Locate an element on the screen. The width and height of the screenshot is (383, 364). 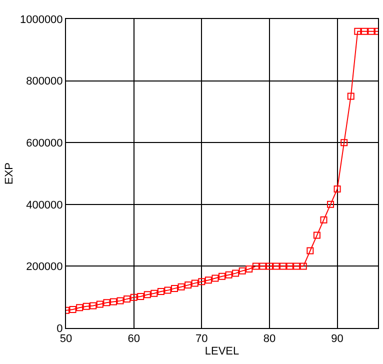
y-tick-label: 1000000 is located at coordinates (41, 20).